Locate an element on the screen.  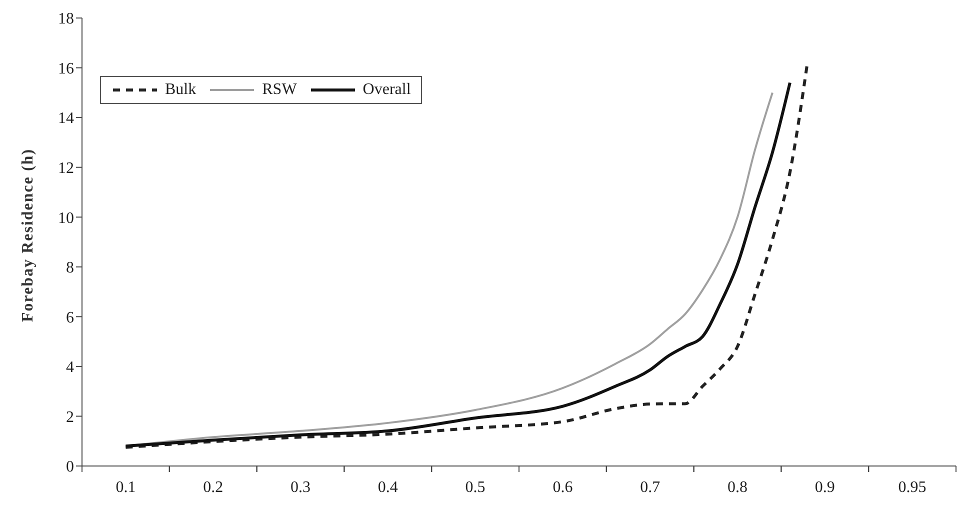
legend-label: Overall is located at coordinates (386, 90).